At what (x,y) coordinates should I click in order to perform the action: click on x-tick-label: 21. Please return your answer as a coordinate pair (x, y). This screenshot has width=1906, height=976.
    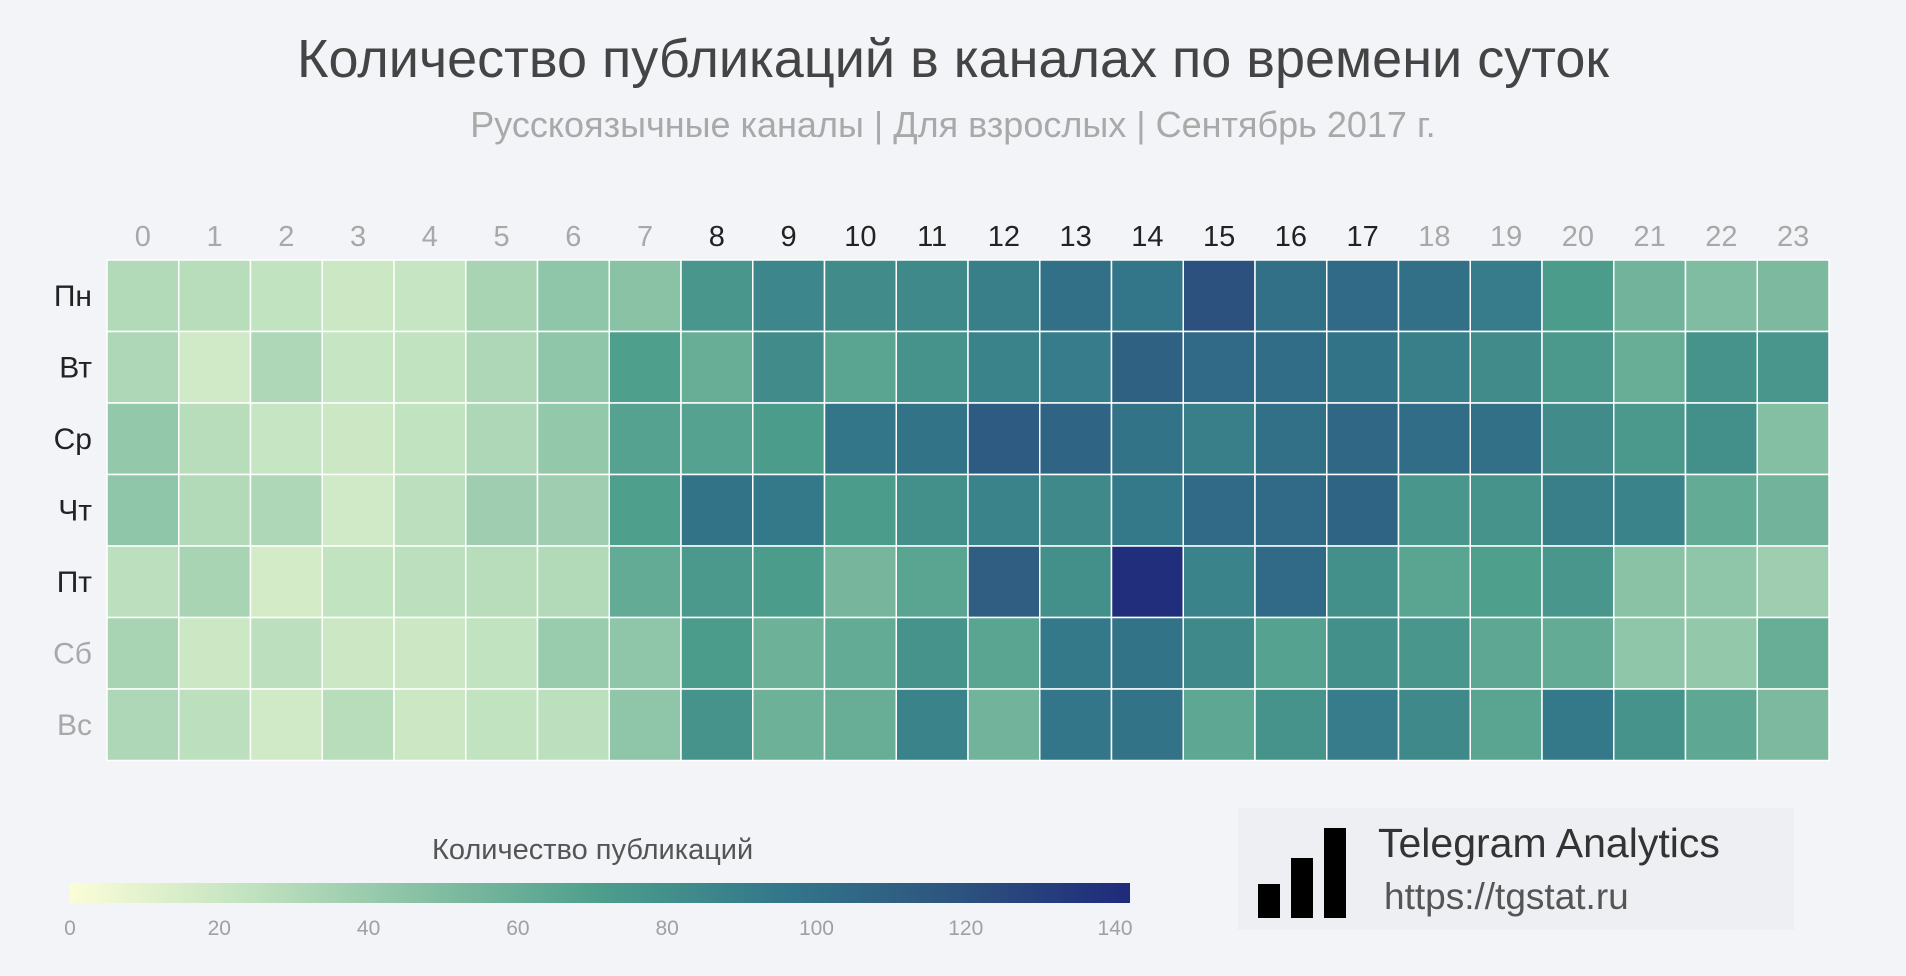
    Looking at the image, I should click on (1649, 237).